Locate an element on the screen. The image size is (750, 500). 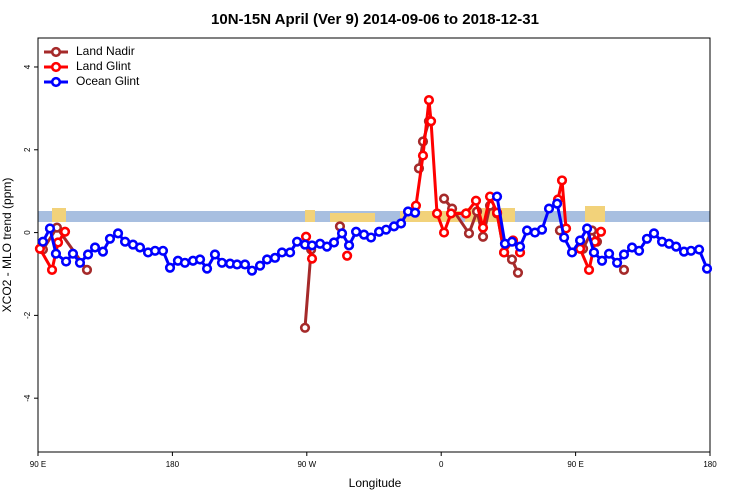
legend-label: Land Glint is located at coordinates (103, 66).